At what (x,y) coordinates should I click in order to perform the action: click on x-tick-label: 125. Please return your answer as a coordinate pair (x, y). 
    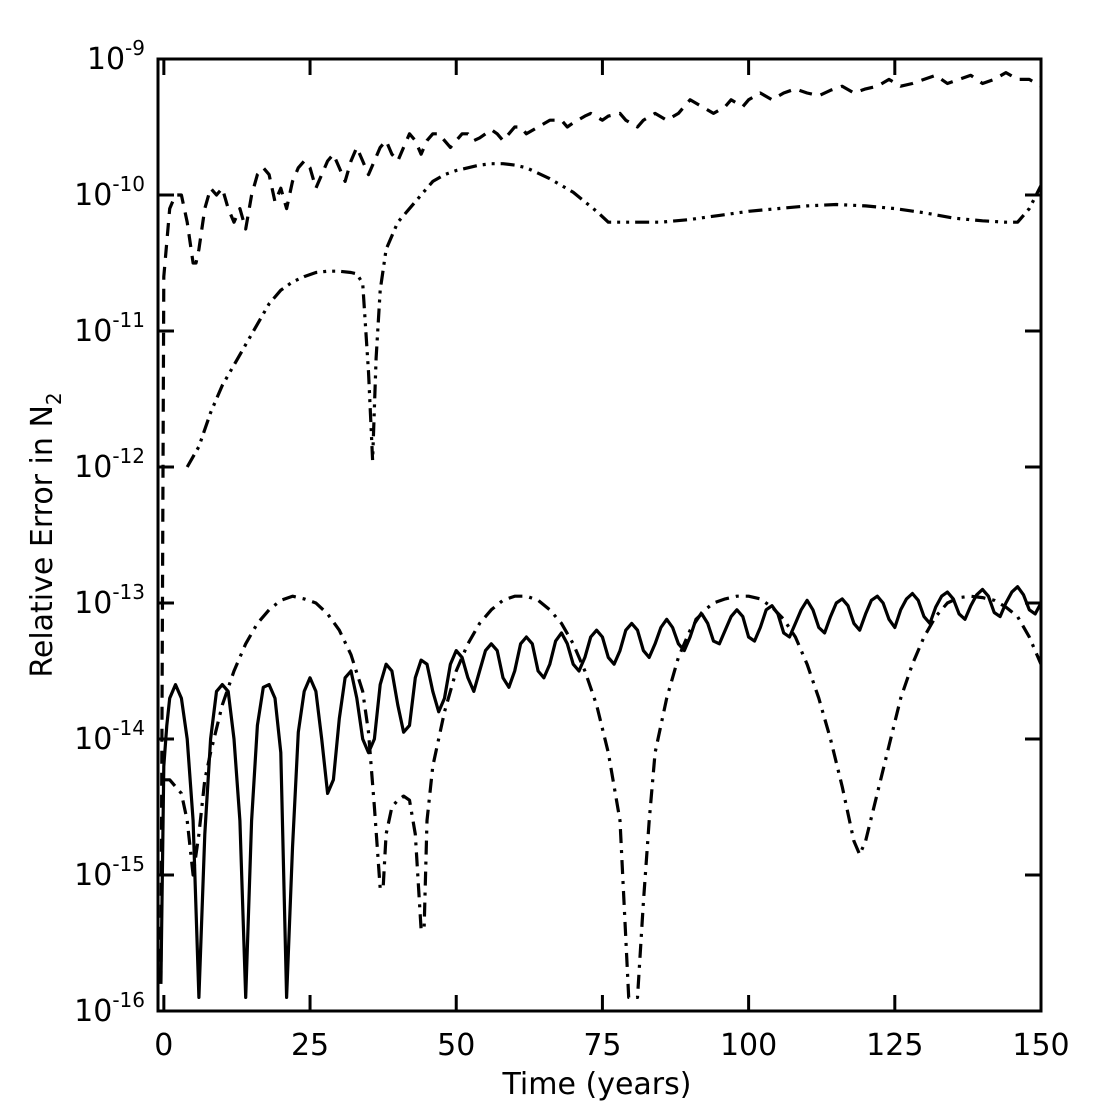
    Looking at the image, I should click on (894, 1045).